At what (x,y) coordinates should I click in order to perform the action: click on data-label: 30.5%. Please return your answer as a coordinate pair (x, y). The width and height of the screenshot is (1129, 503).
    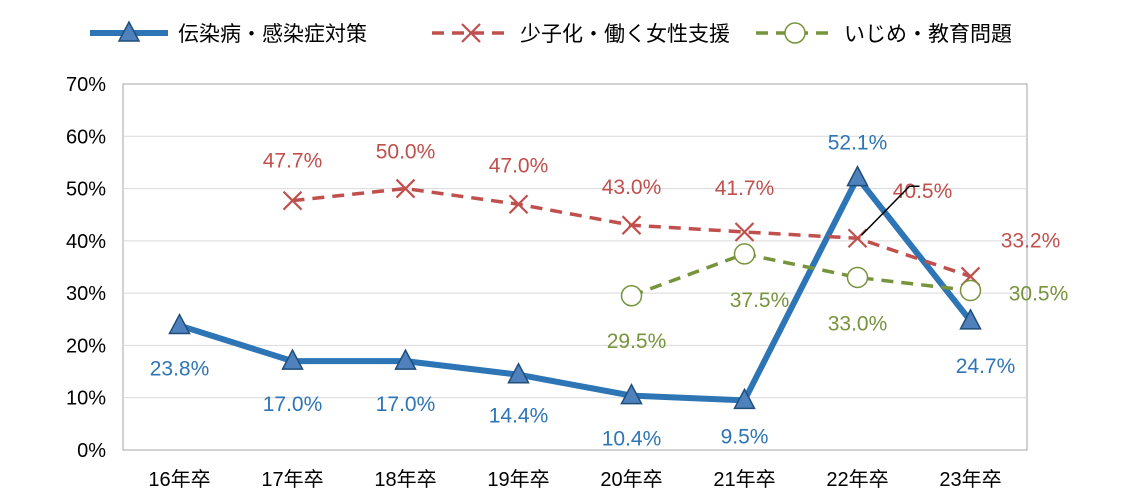
    Looking at the image, I should click on (1039, 294).